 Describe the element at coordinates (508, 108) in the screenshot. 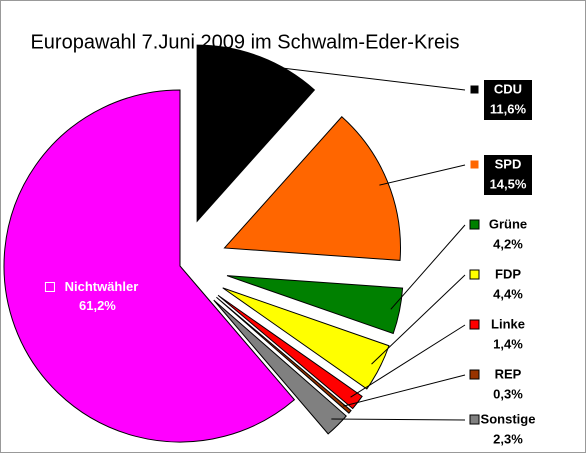

I see `value-label: 11,6%` at that location.